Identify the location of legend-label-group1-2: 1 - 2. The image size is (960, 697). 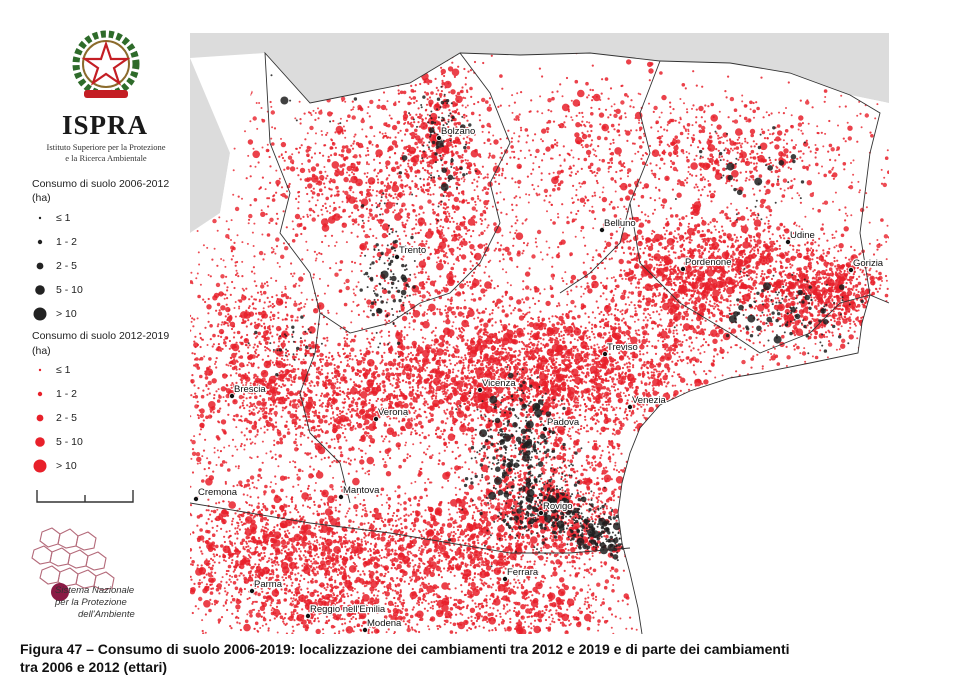
(67, 242).